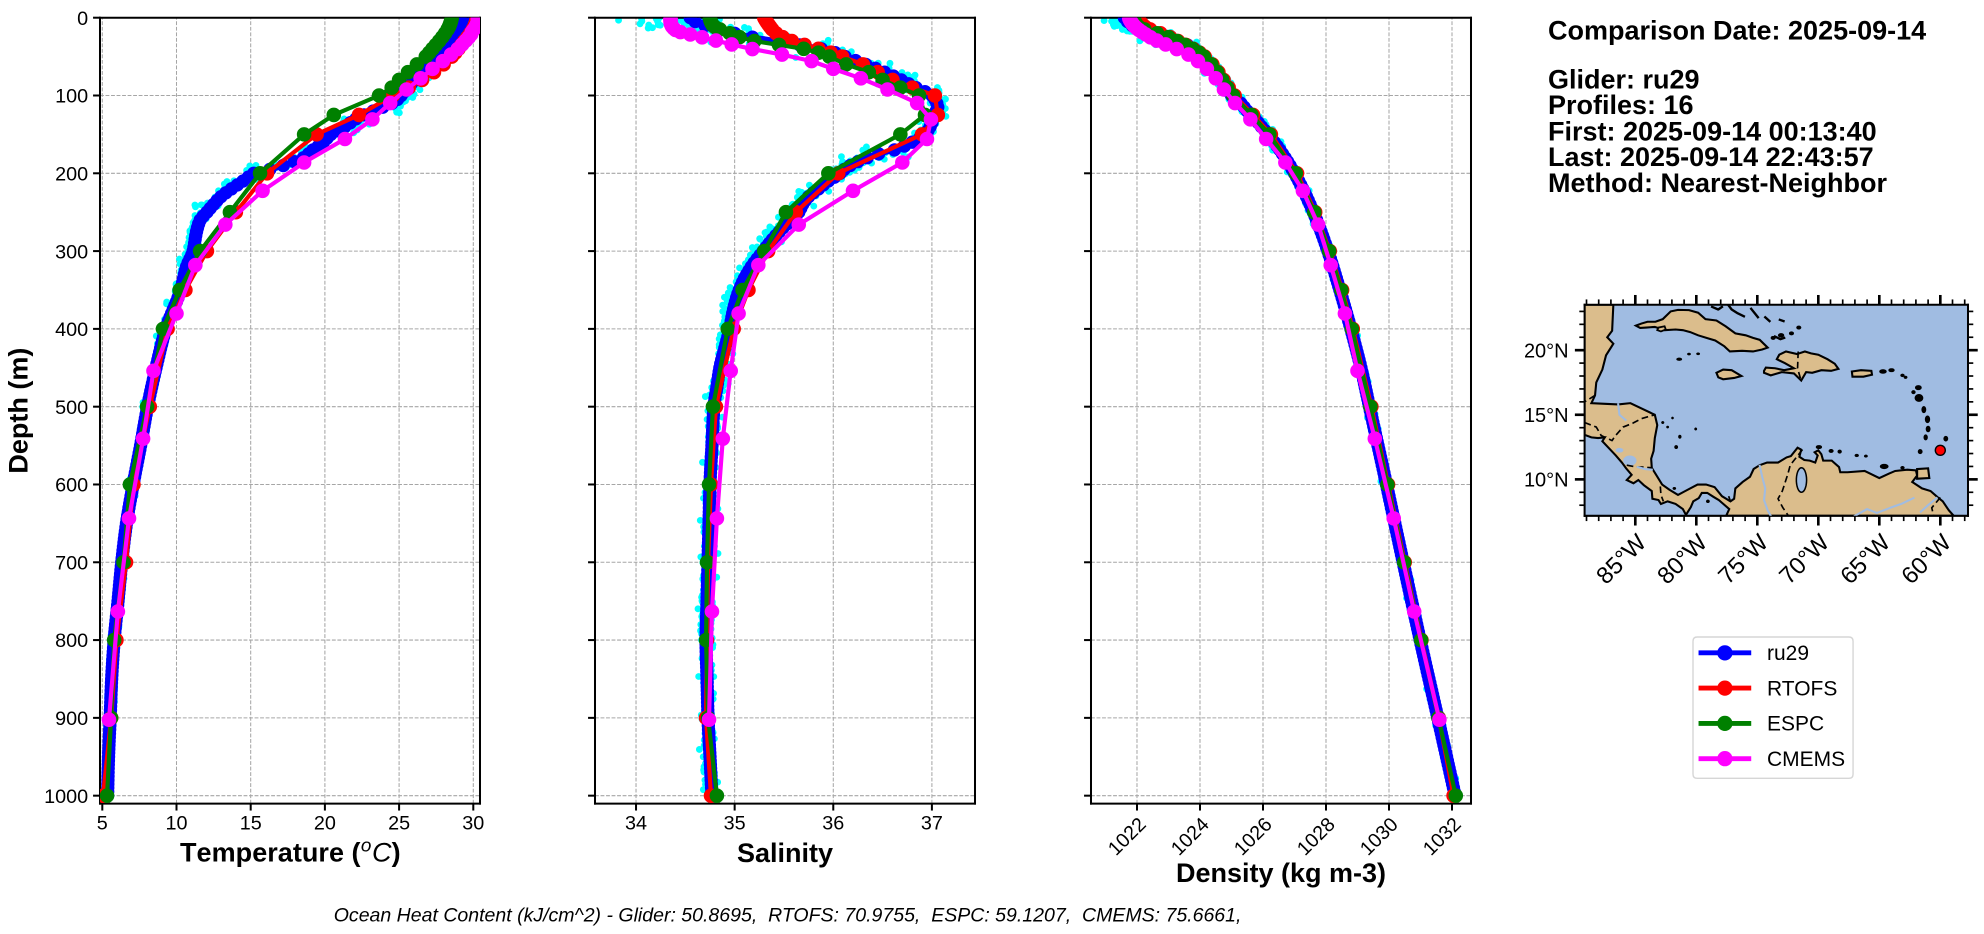 This screenshot has height=934, width=1984. I want to click on svg-text: 100, so click(71, 97).